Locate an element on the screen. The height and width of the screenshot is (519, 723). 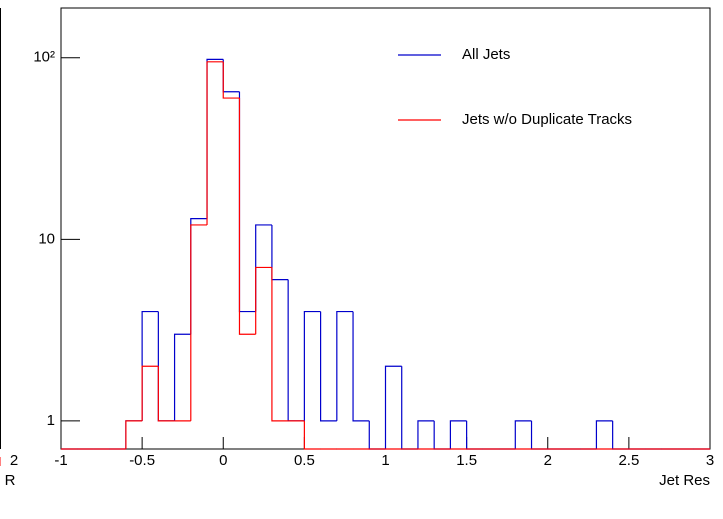
x-tick-label: 1.5 is located at coordinates (466, 460).